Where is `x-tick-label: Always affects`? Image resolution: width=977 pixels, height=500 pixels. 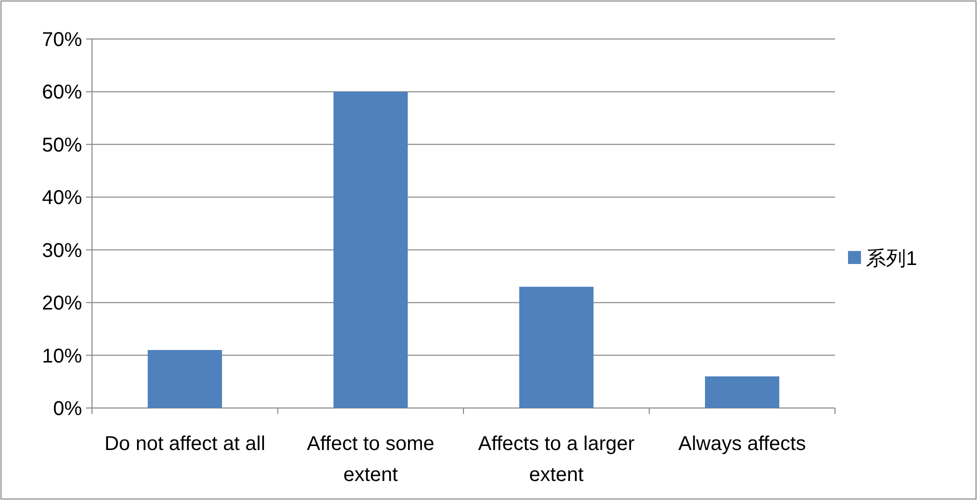 x-tick-label: Always affects is located at coordinates (742, 444).